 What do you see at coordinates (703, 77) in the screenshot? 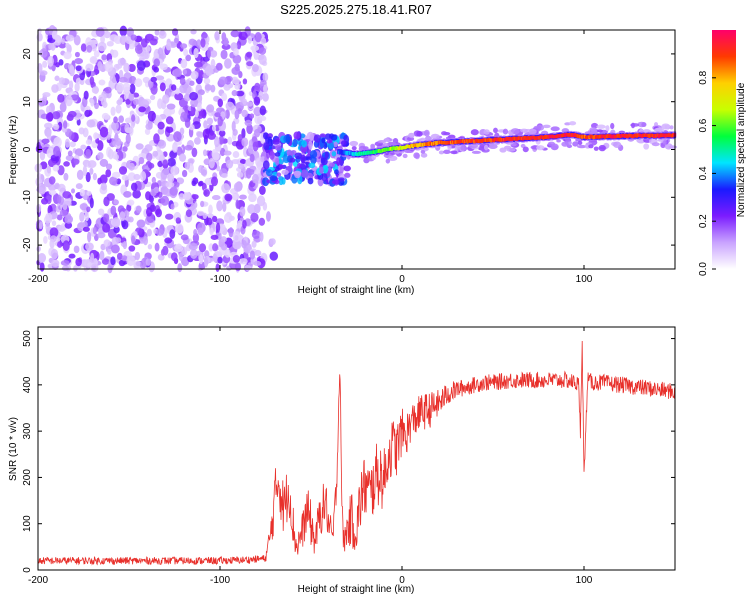
I see `colorbar-tick-label: 0.8` at bounding box center [703, 77].